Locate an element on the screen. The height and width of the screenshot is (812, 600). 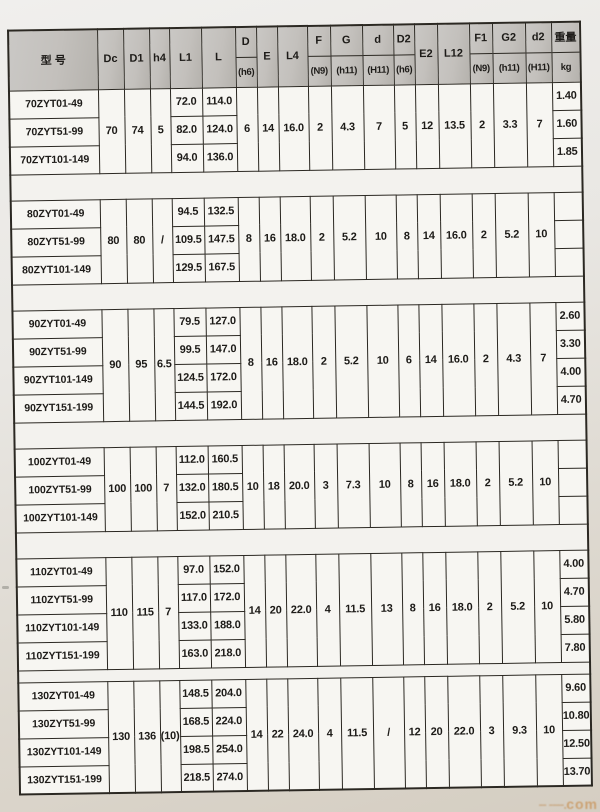
F-cell: 3 is located at coordinates (325, 485).